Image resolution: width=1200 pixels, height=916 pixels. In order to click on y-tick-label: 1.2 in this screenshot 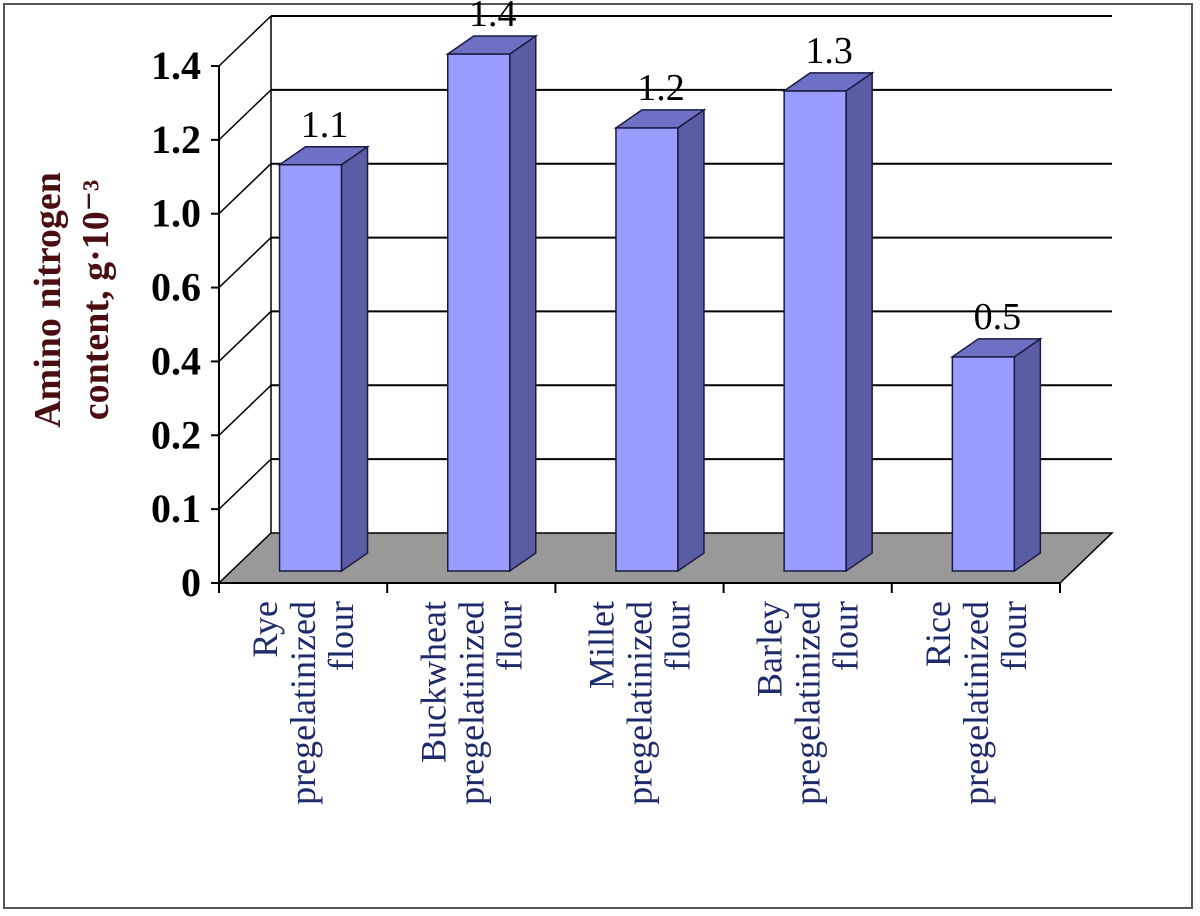, I will do `click(176, 139)`.